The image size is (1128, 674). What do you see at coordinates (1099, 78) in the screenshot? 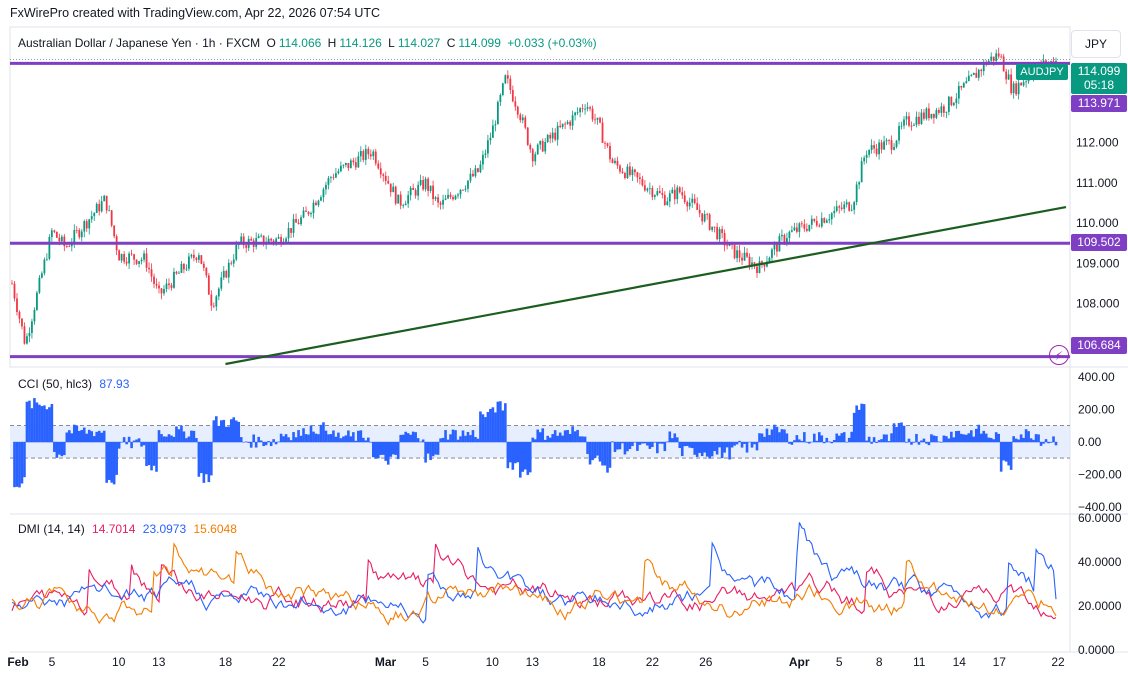
I see `last-price-tag: 114.099 05:18` at bounding box center [1099, 78].